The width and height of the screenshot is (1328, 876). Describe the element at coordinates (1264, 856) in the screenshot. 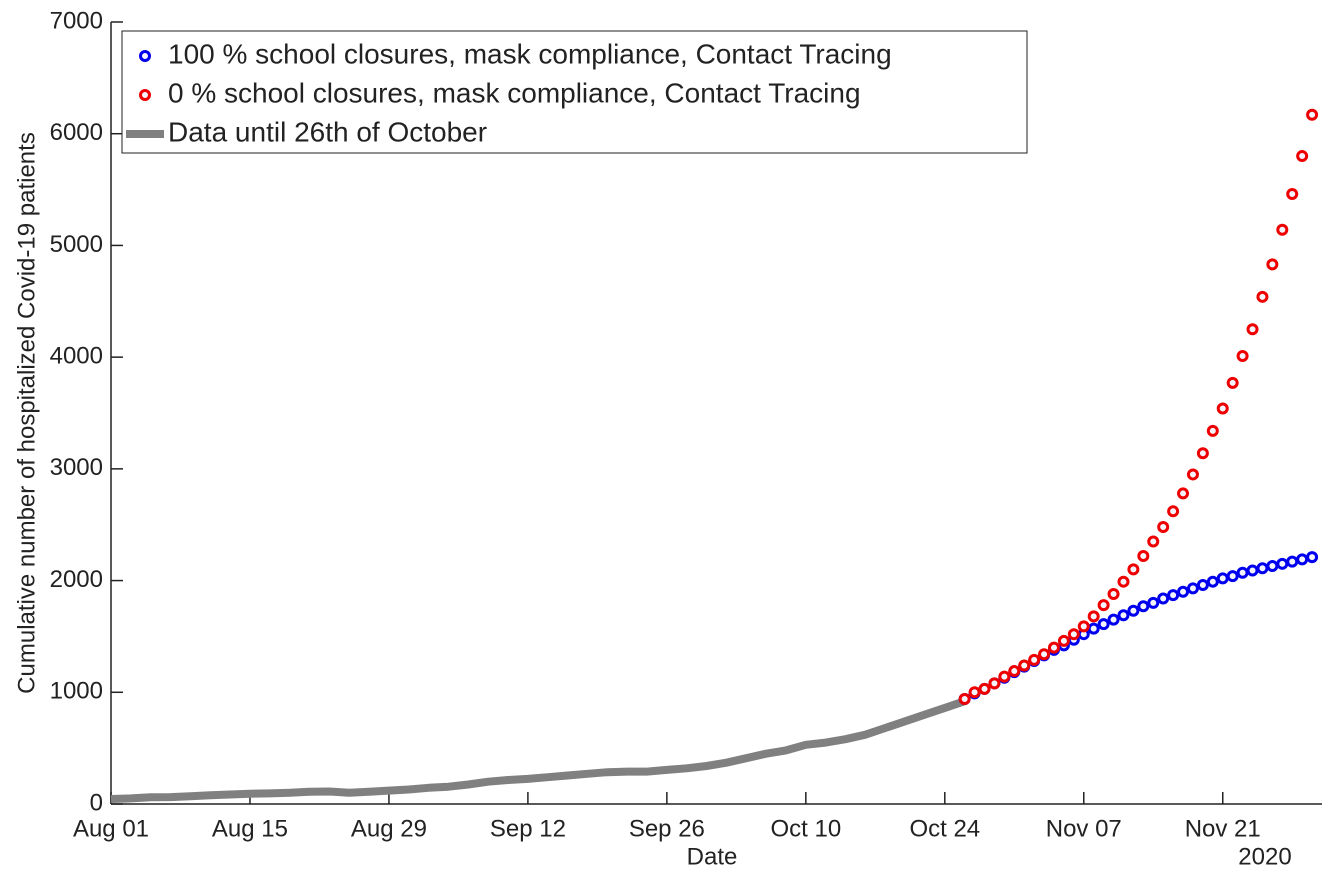

I see `x-year-label: 2020` at that location.